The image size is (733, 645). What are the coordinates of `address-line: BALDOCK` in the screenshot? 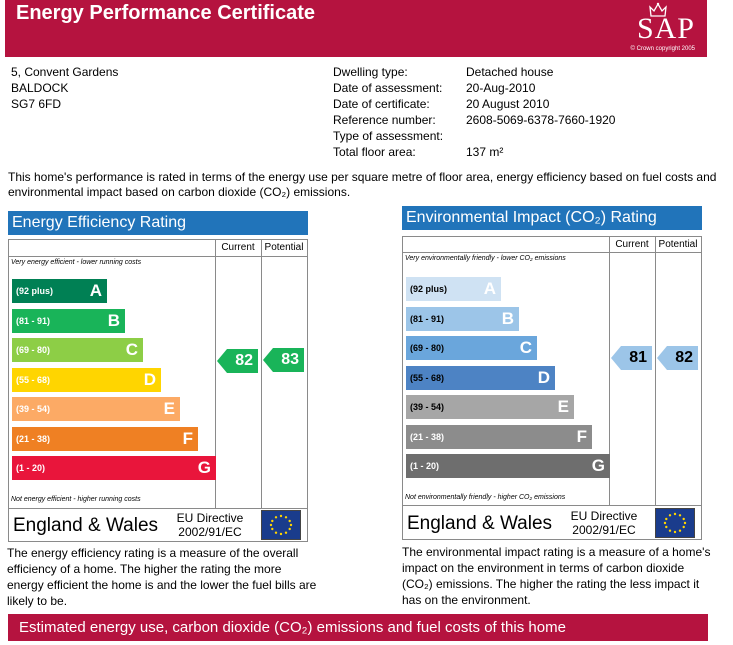 It's located at (40, 88).